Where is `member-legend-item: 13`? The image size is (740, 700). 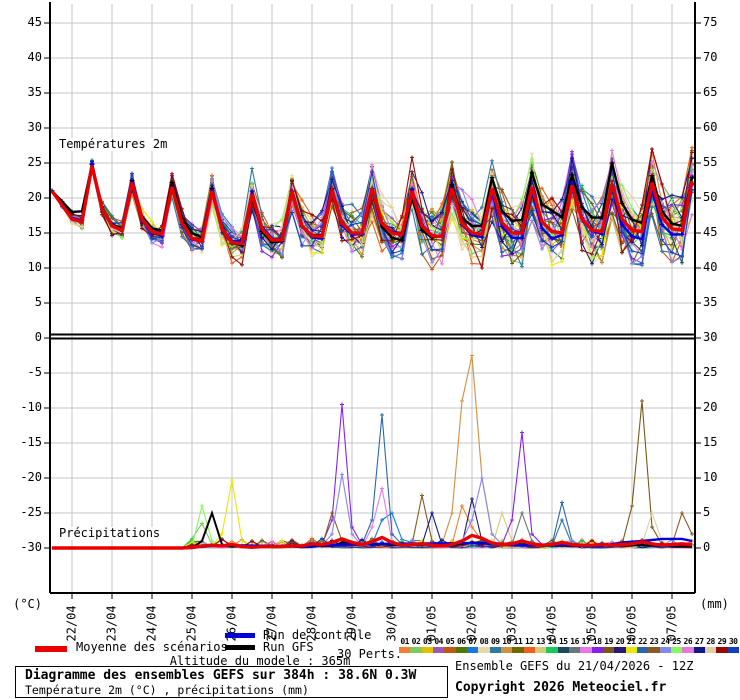
member-legend-item: 13 is located at coordinates (540, 645).